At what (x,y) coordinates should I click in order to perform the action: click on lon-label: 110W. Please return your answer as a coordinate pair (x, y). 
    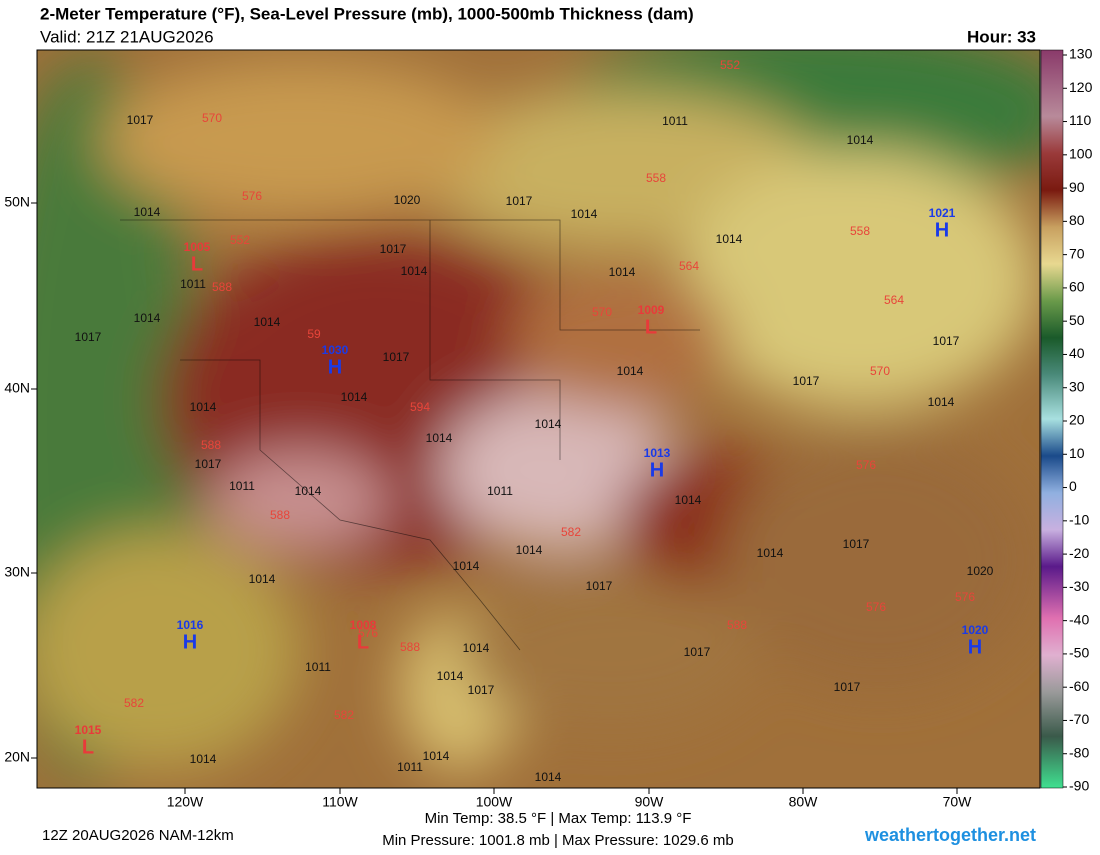
    Looking at the image, I should click on (340, 802).